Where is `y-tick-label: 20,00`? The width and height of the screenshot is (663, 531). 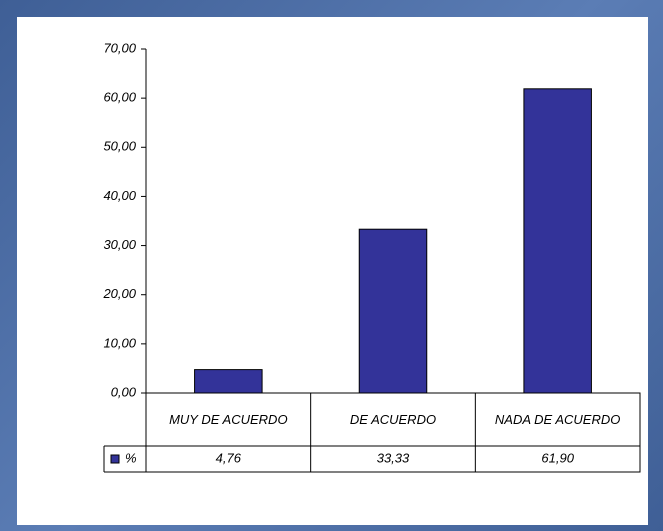
y-tick-label: 20,00 is located at coordinates (119, 293).